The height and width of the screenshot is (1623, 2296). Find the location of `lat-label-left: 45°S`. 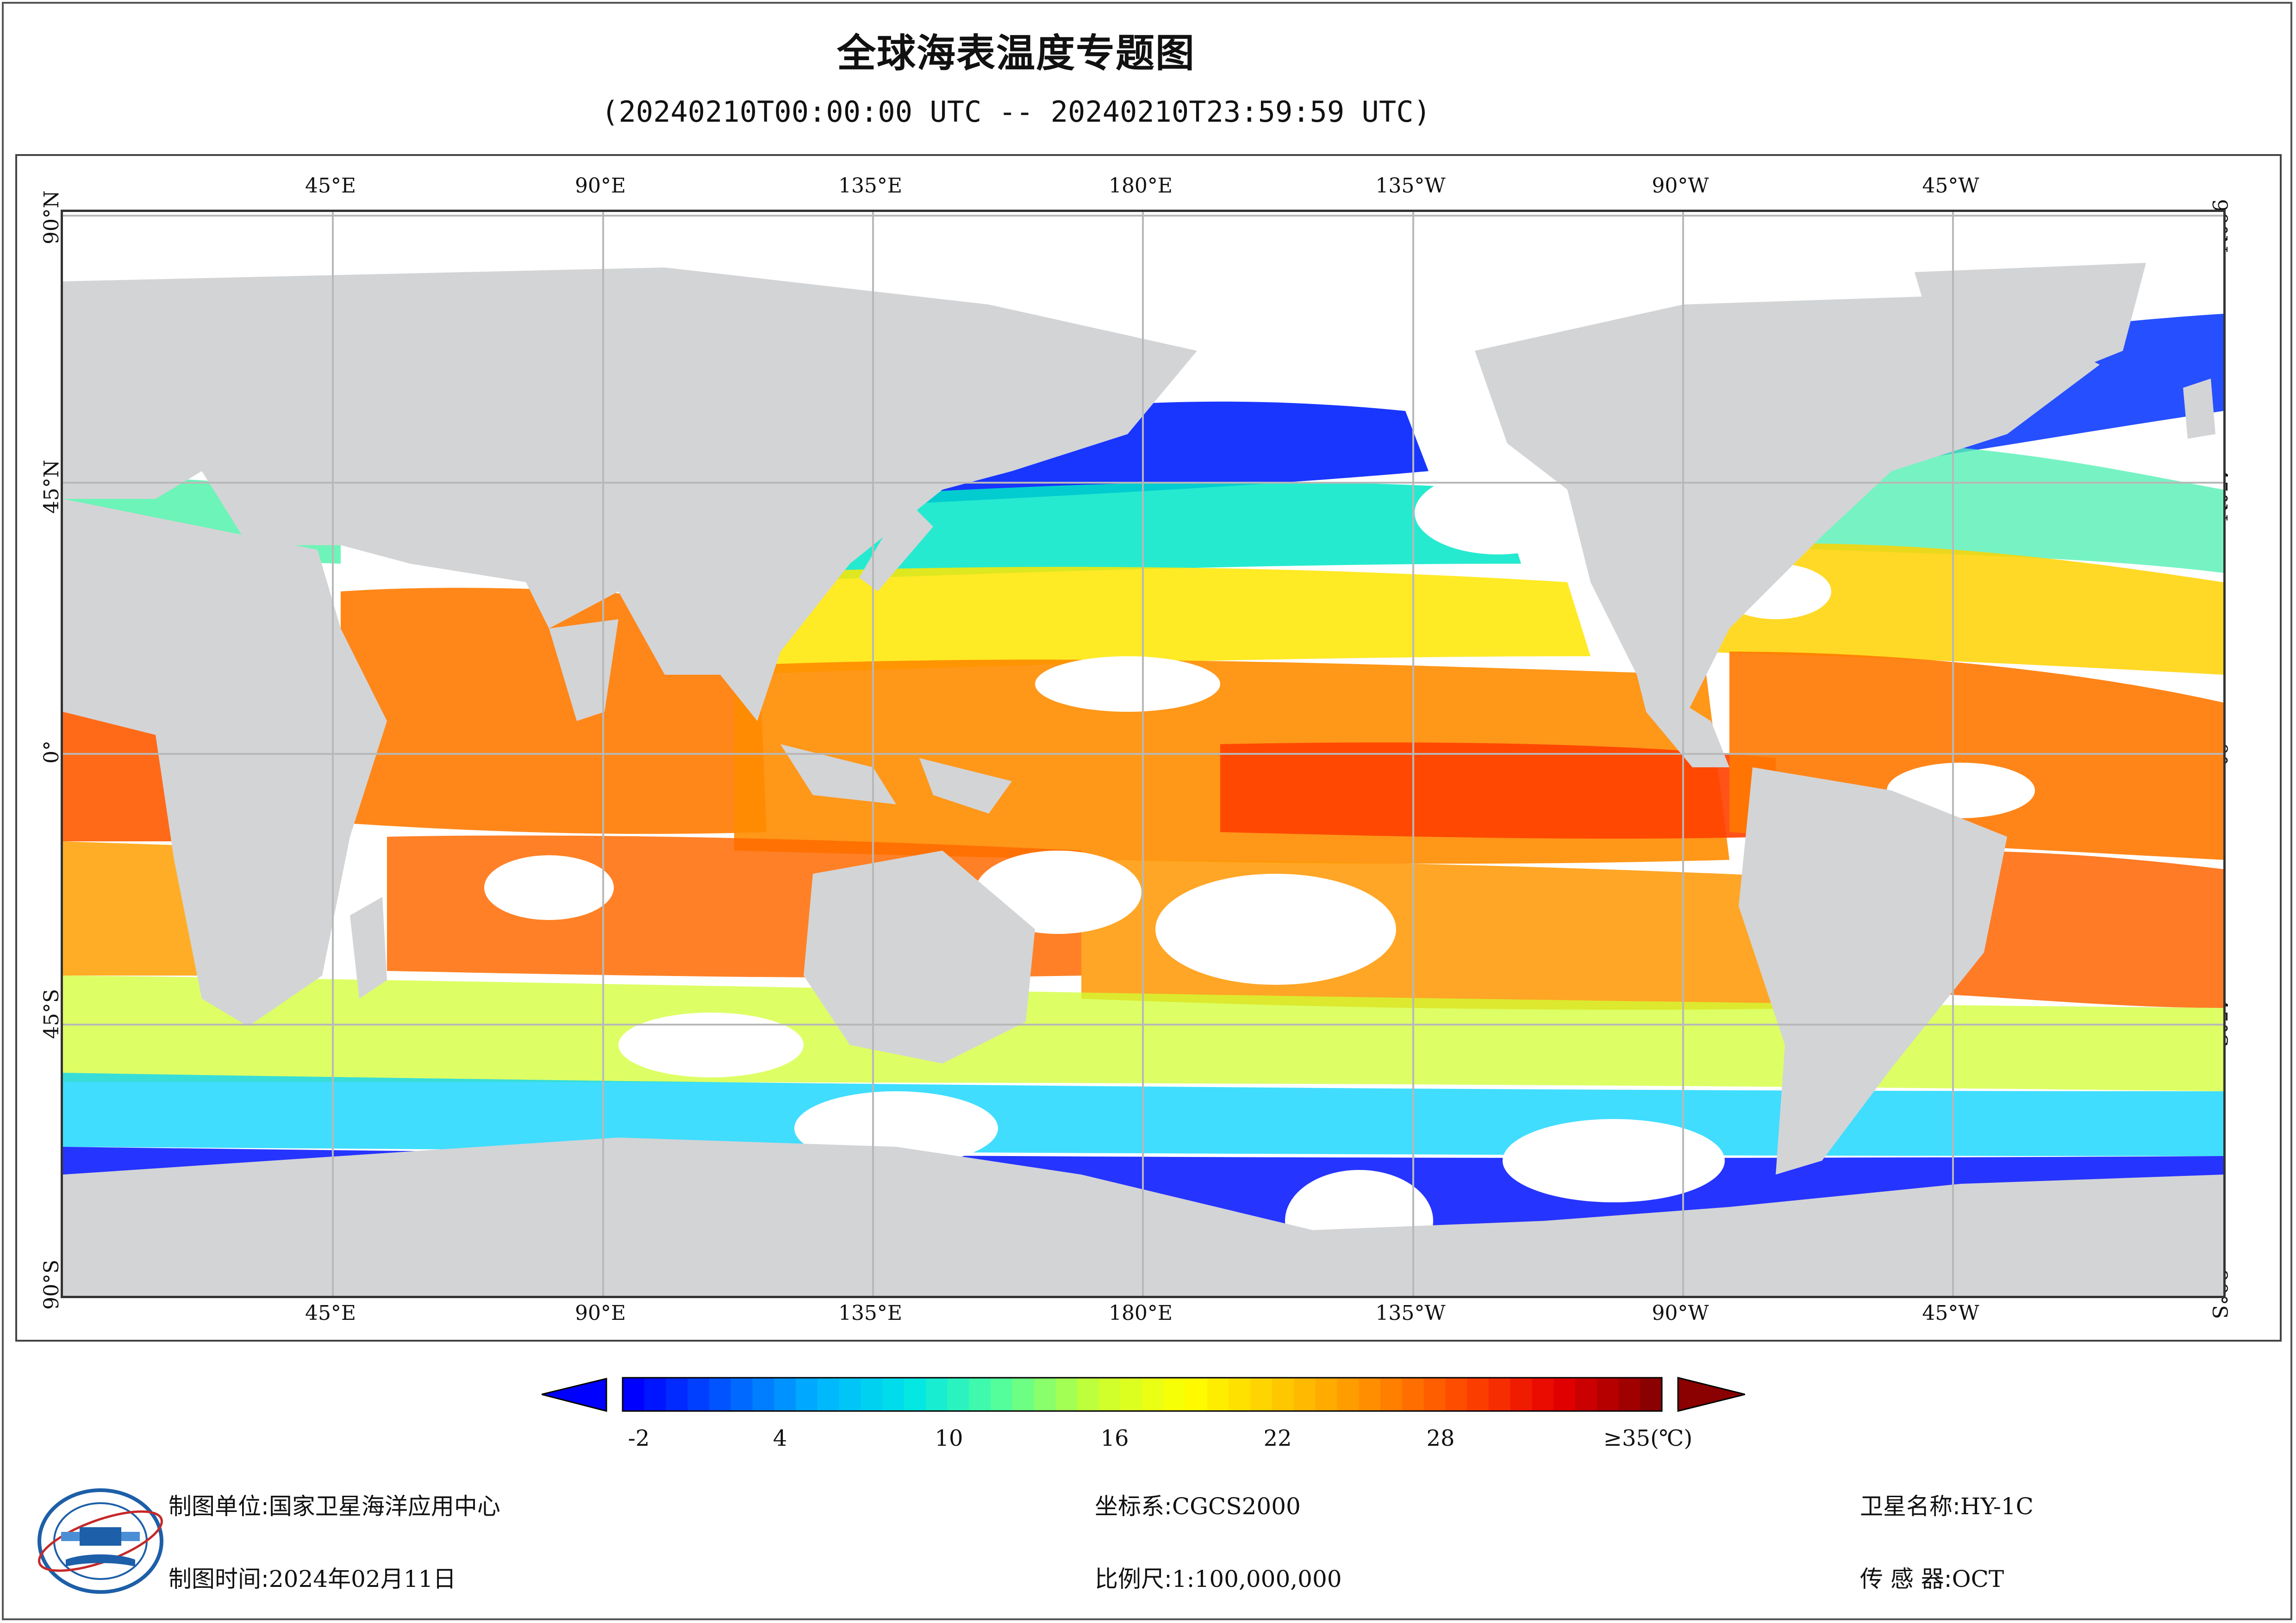

lat-label-left: 45°S is located at coordinates (51, 1014).